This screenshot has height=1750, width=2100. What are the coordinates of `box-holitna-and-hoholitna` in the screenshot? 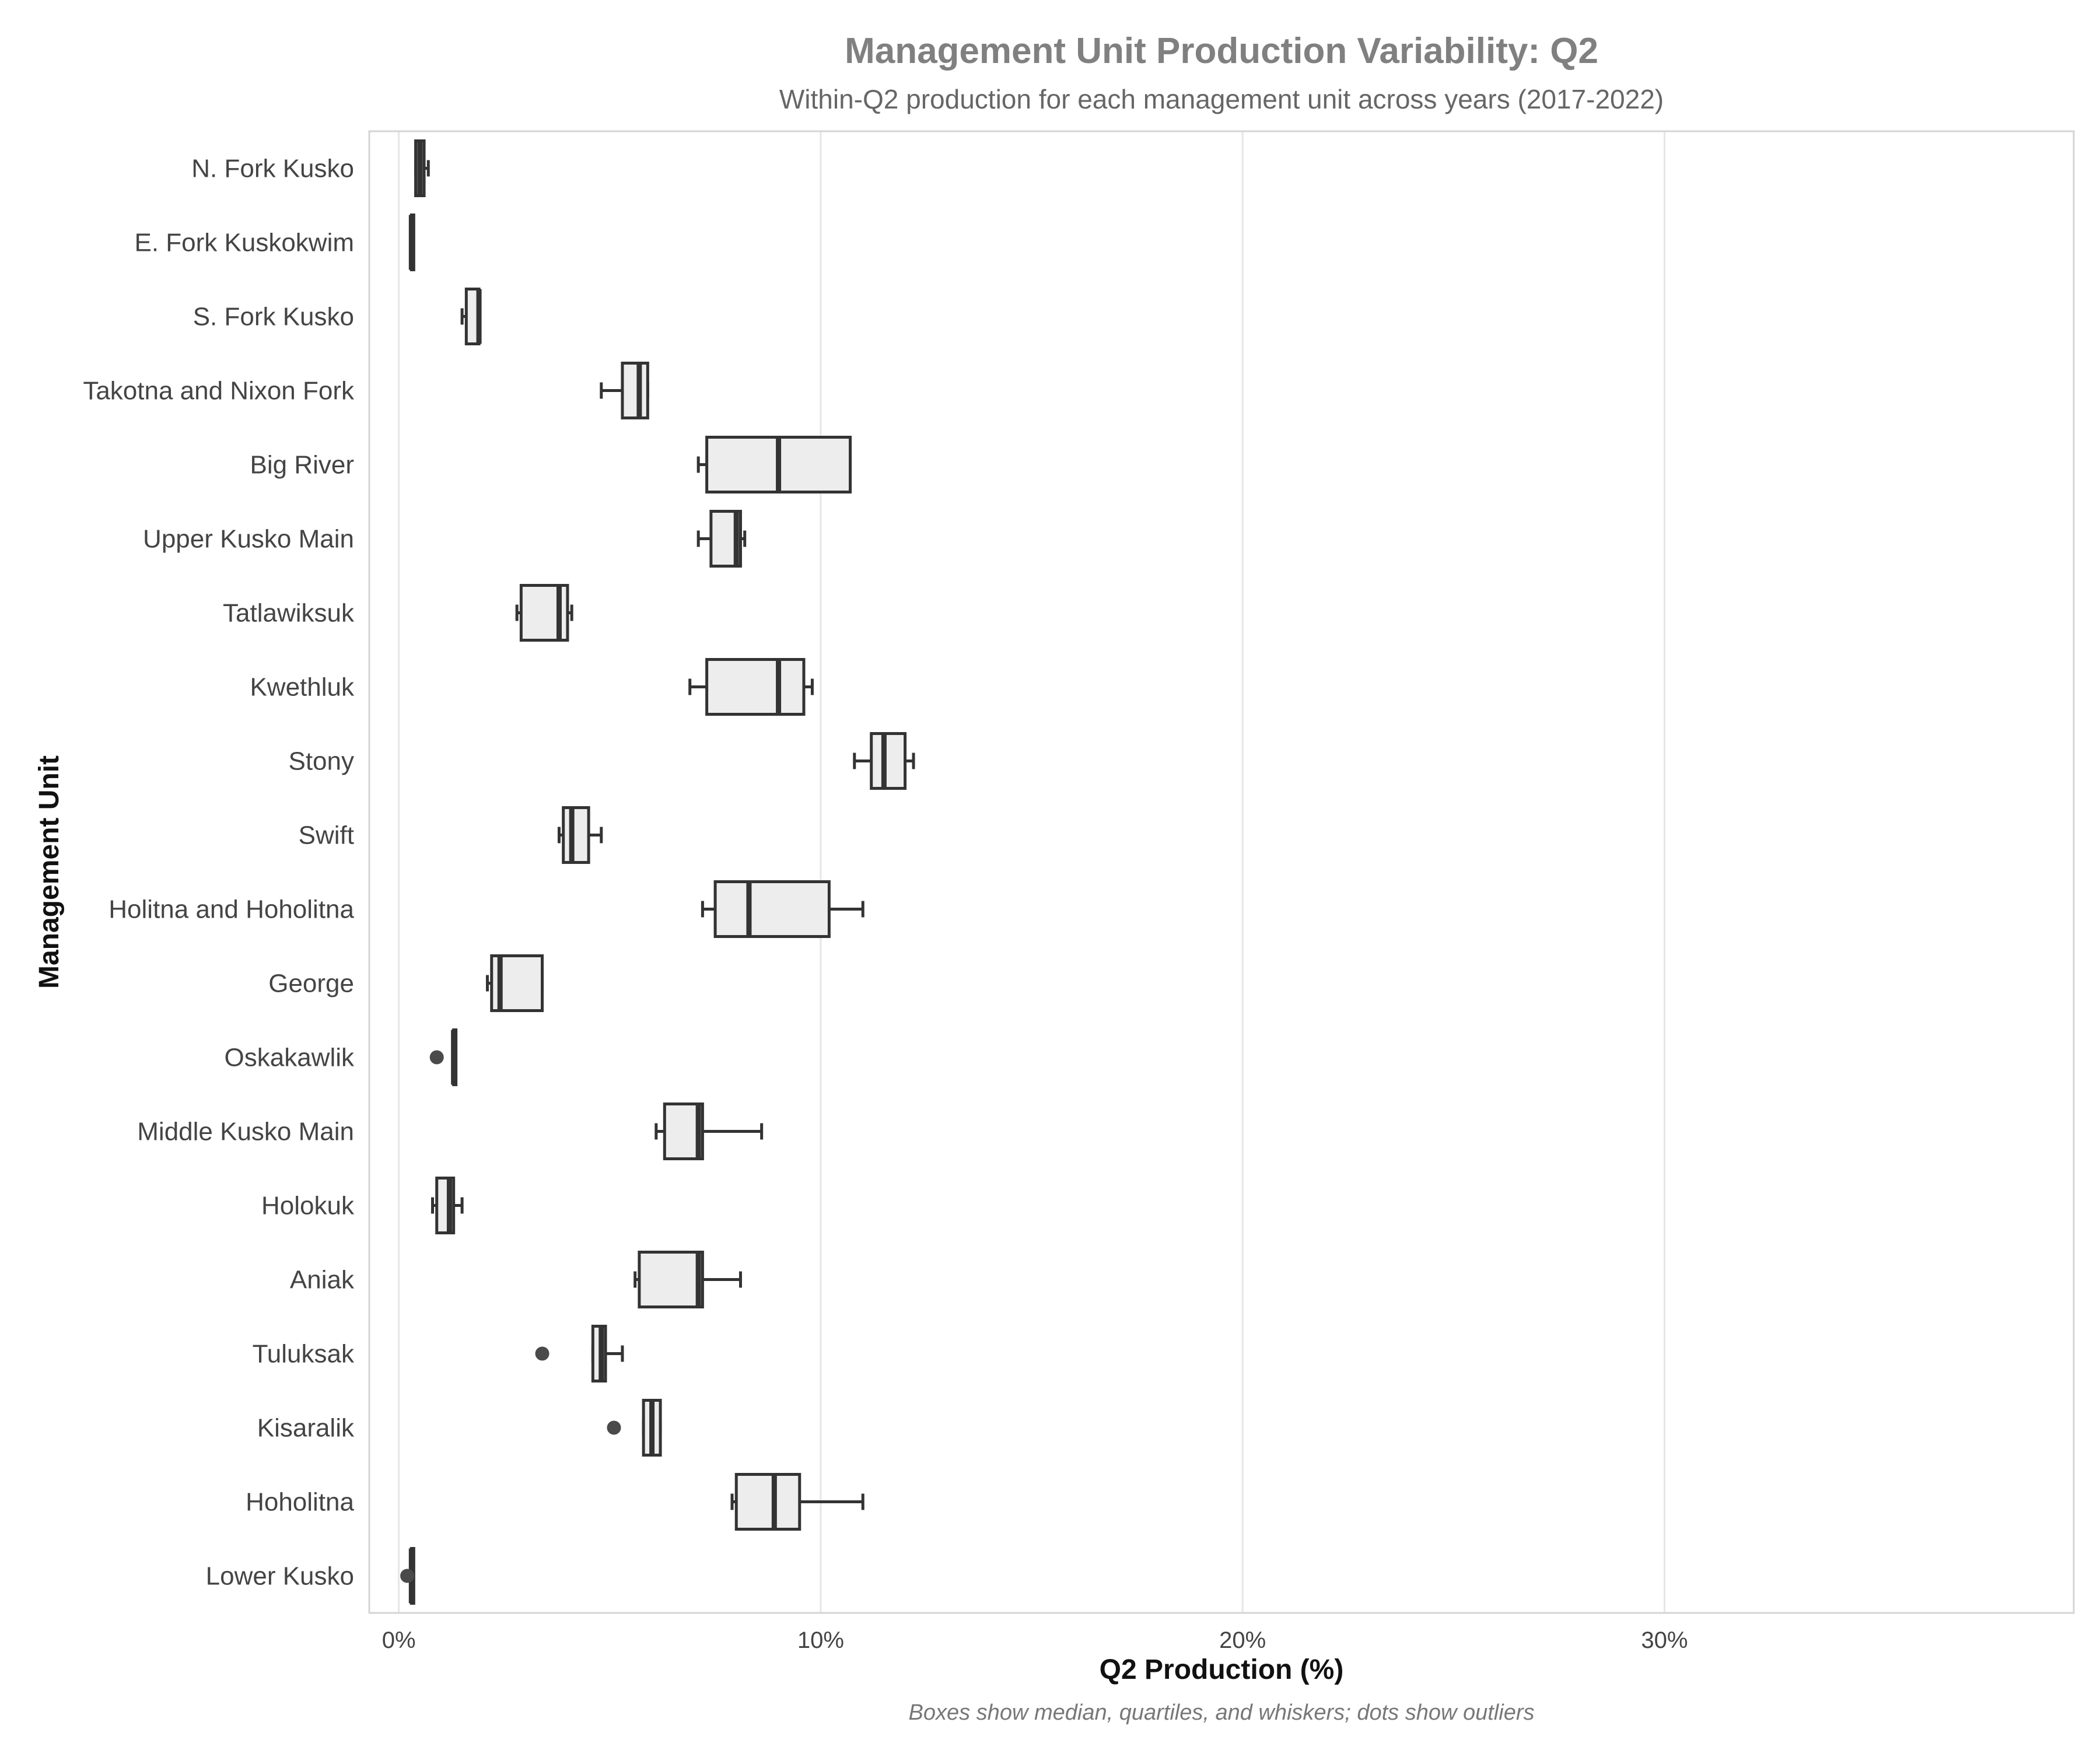 It's located at (782, 909).